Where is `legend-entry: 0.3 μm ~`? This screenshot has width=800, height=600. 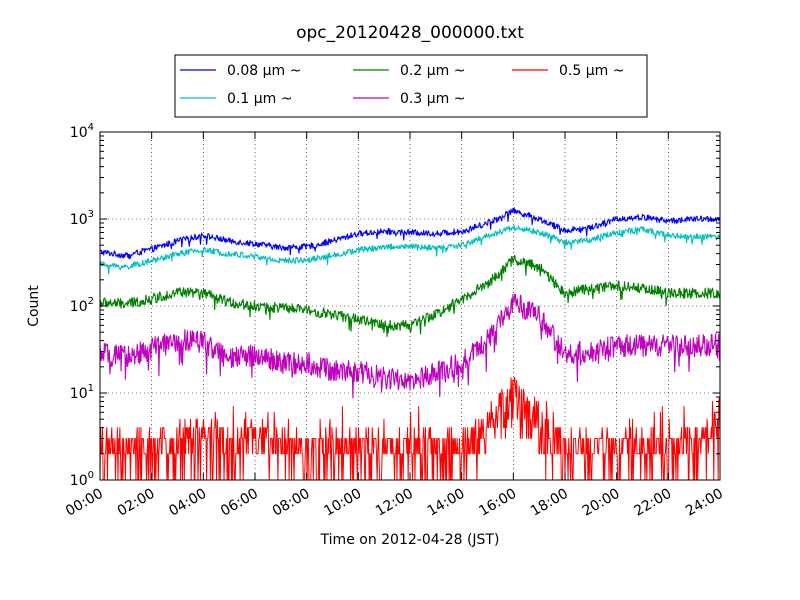
legend-entry: 0.3 μm ~ is located at coordinates (409, 99).